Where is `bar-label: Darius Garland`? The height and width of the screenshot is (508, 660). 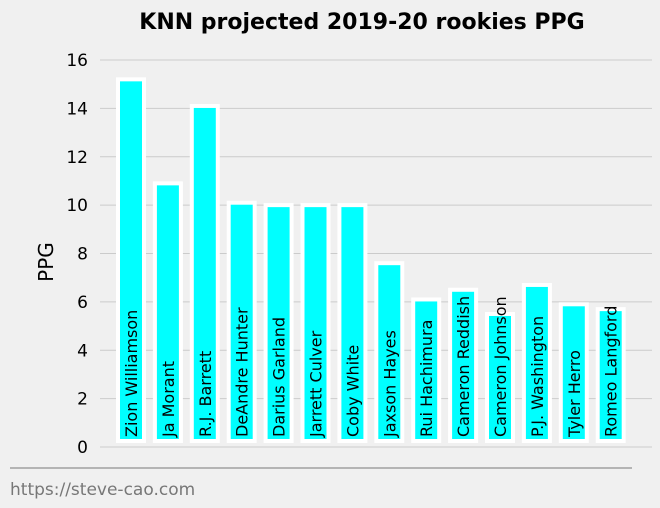
bar-label: Darius Garland is located at coordinates (279, 377).